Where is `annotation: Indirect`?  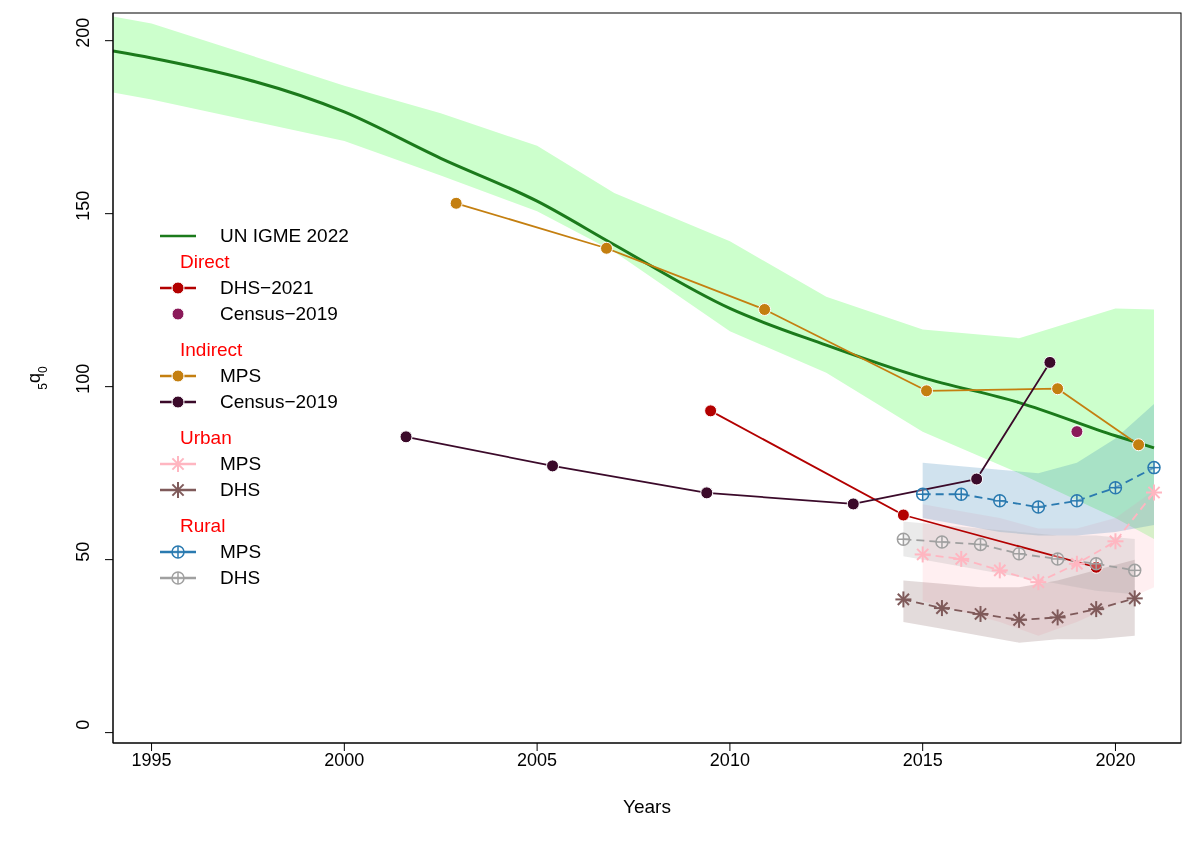
annotation: Indirect is located at coordinates (212, 350).